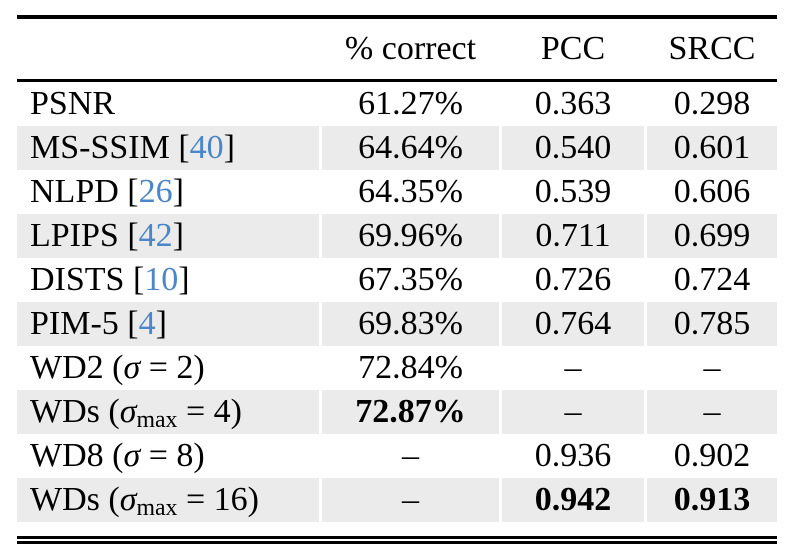 This screenshot has height=554, width=794. Describe the element at coordinates (155, 191) in the screenshot. I see `citation-link: 26` at that location.